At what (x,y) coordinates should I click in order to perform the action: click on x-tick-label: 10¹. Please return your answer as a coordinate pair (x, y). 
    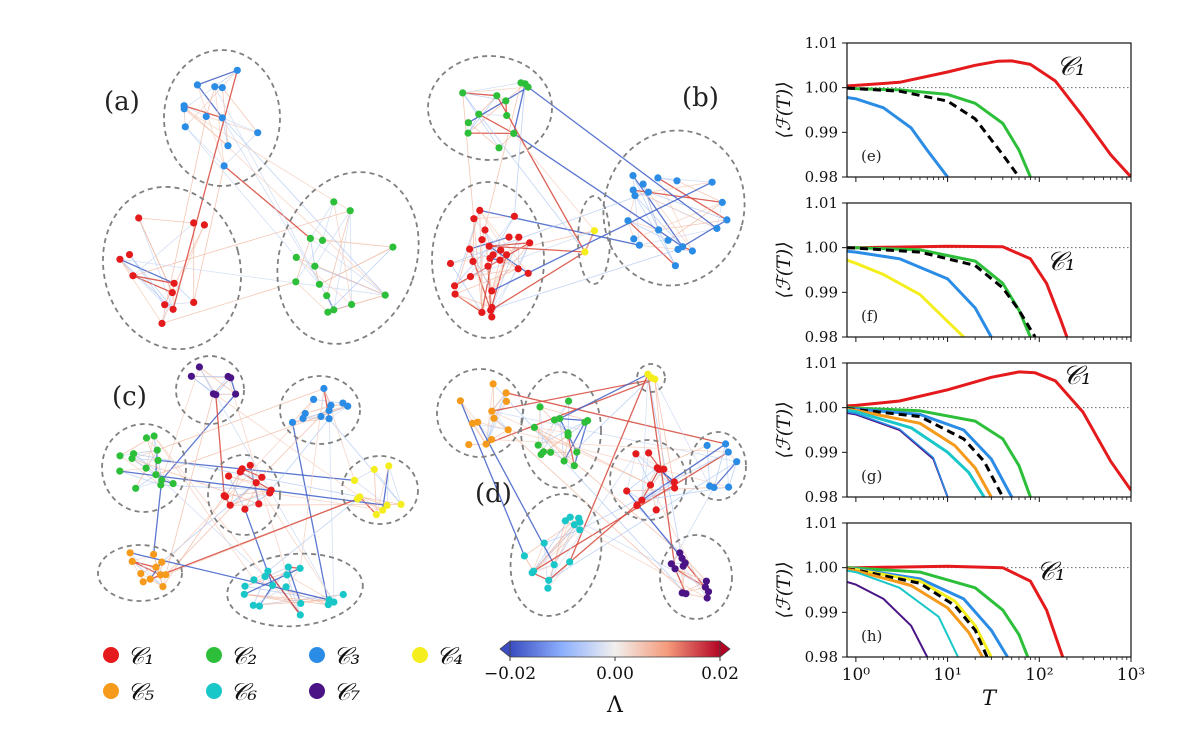
    Looking at the image, I should click on (947, 675).